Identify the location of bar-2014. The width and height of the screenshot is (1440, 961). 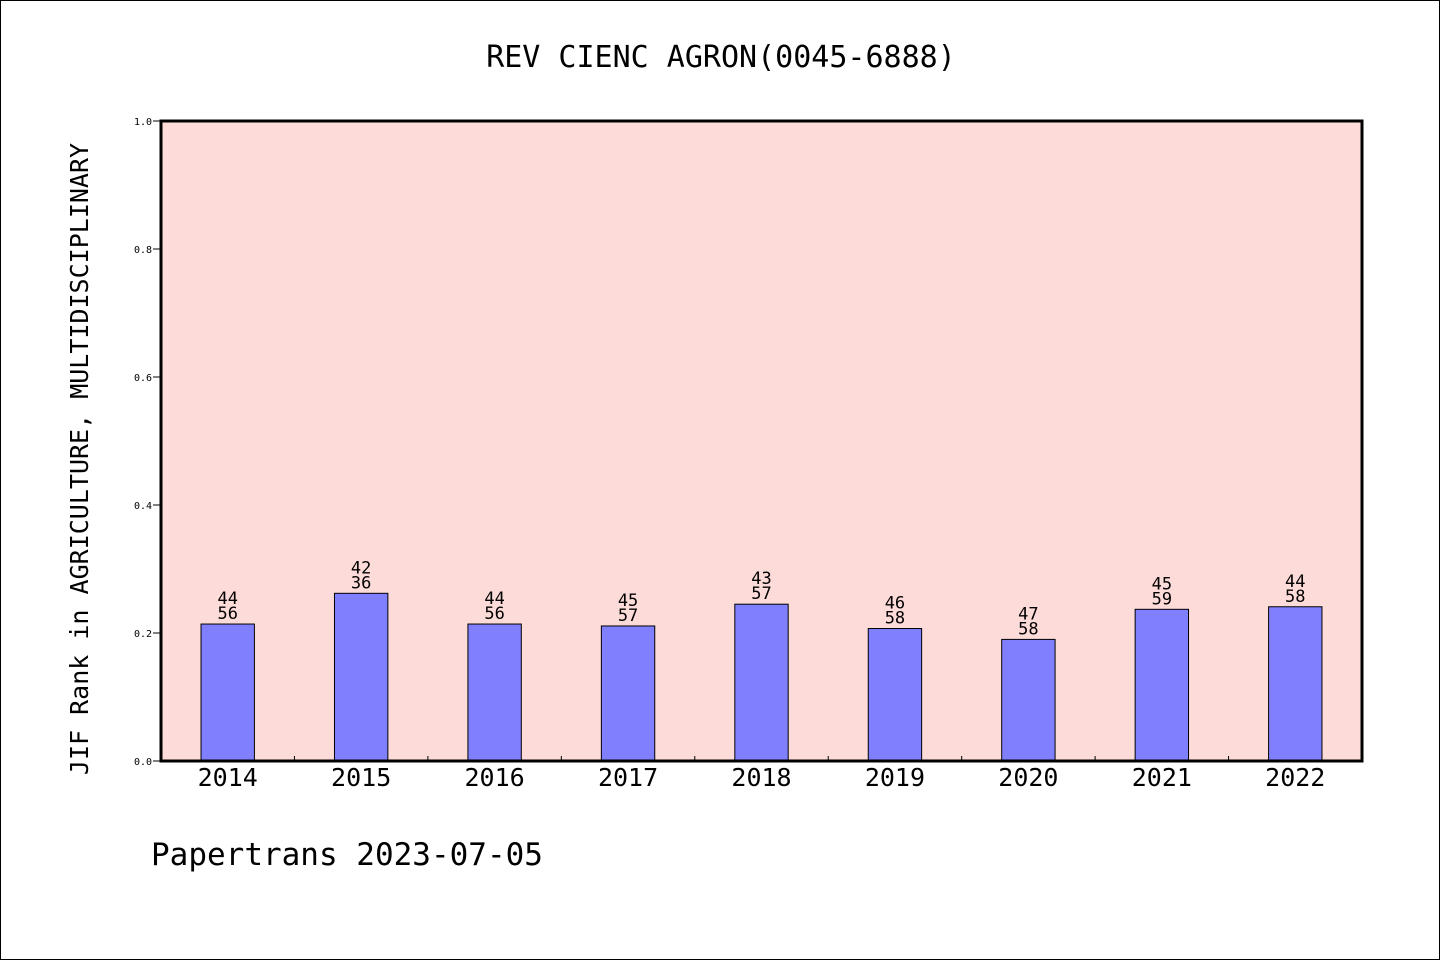
(227, 692).